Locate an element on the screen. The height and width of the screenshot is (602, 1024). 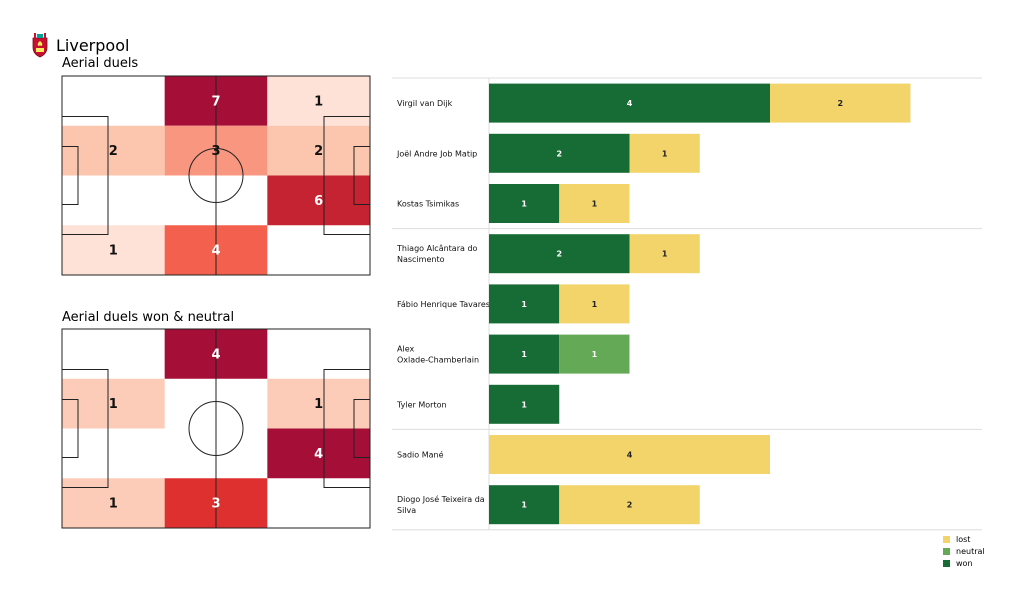
heatmap-aerial-duels-left-six-yard-box is located at coordinates (70, 175).